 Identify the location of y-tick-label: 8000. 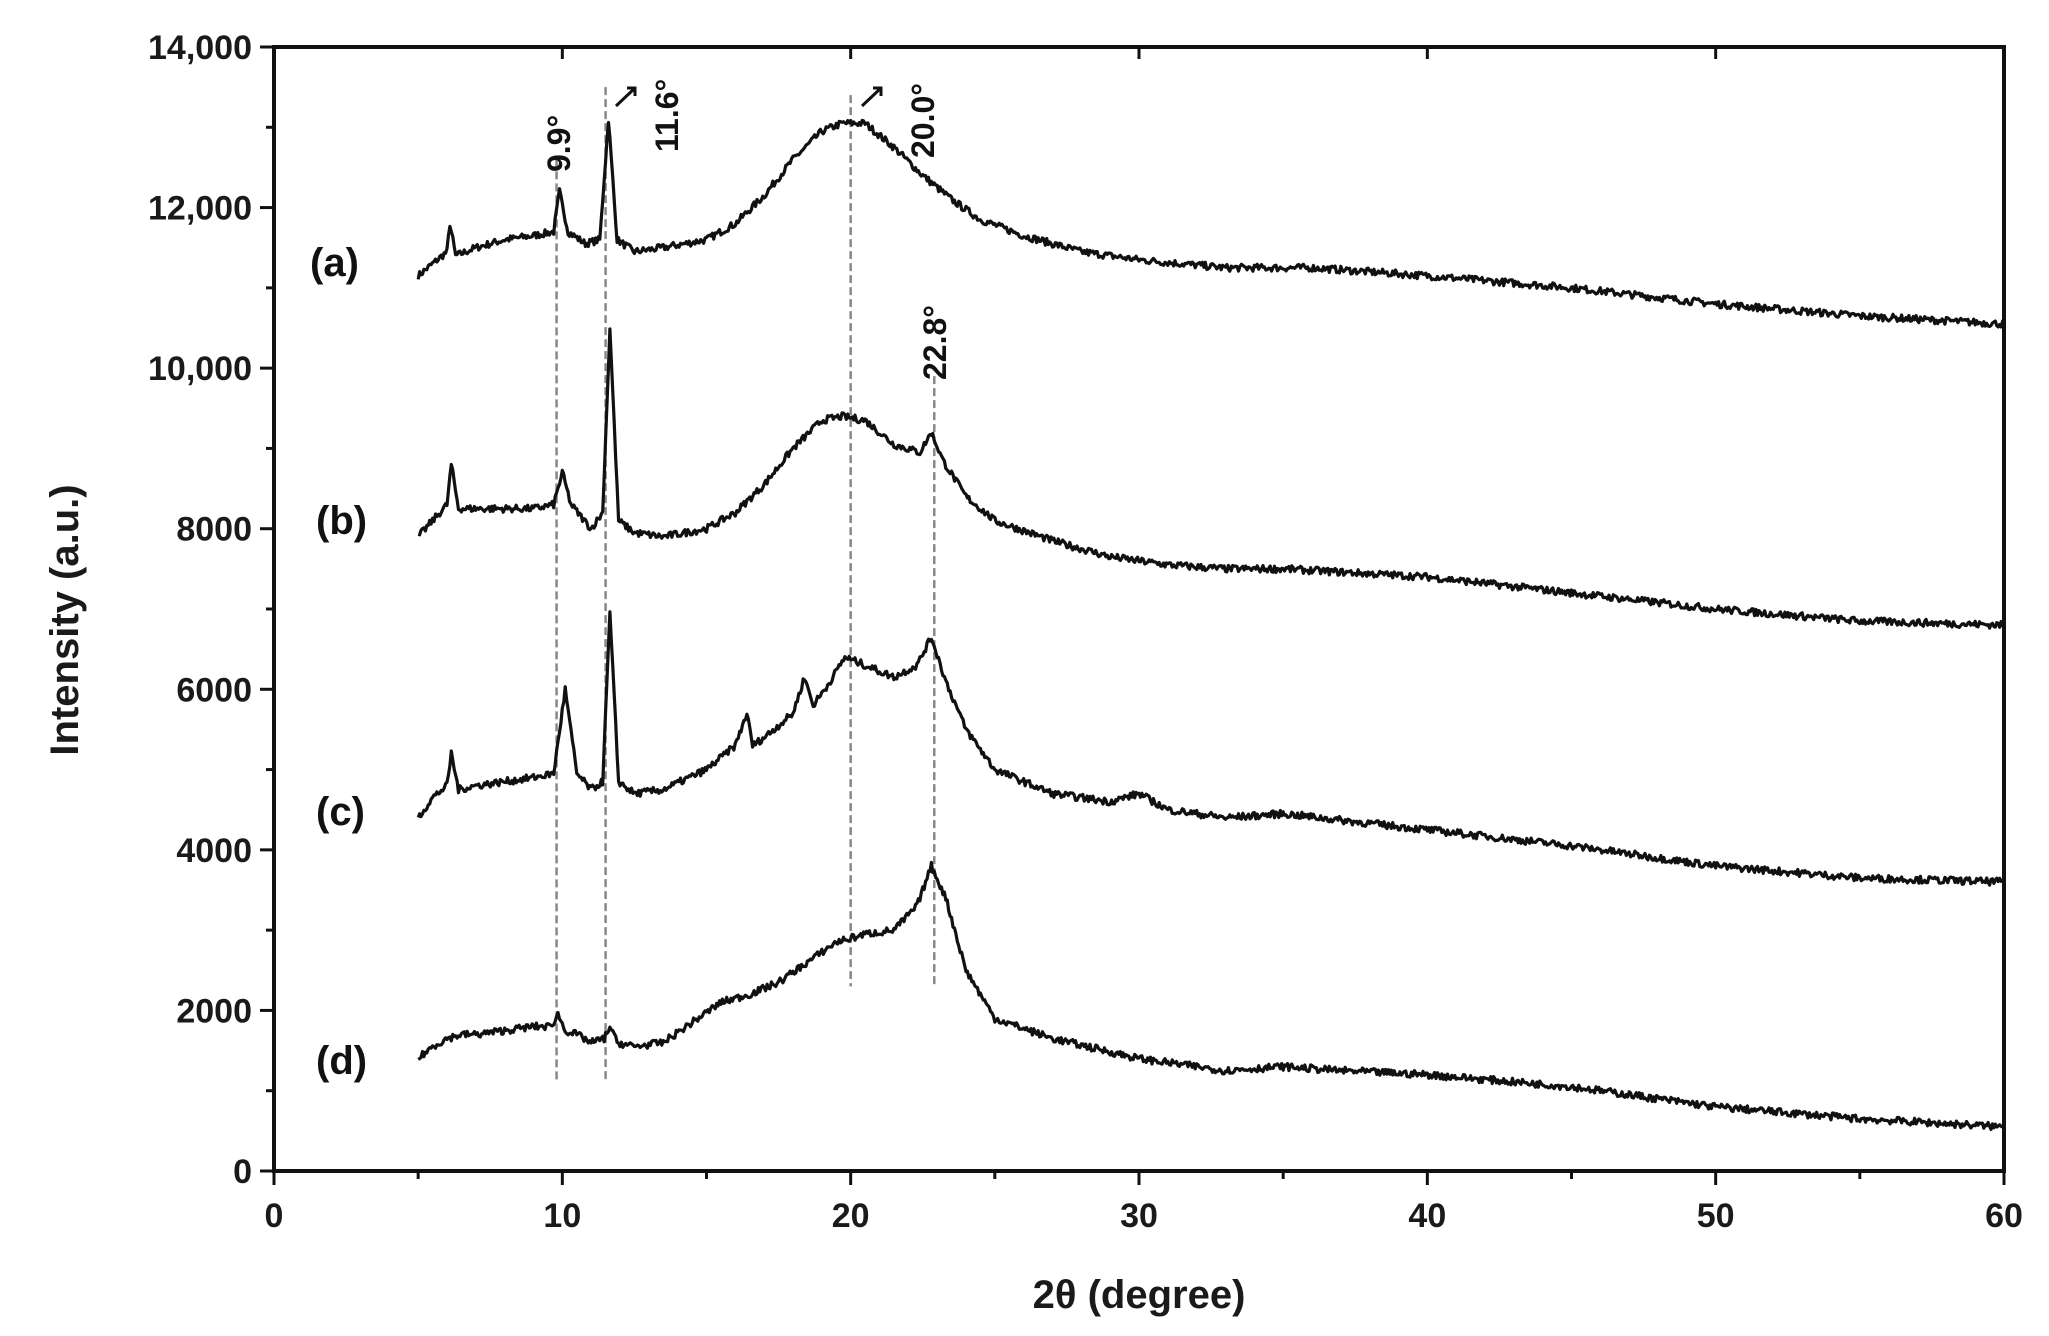
(214, 530).